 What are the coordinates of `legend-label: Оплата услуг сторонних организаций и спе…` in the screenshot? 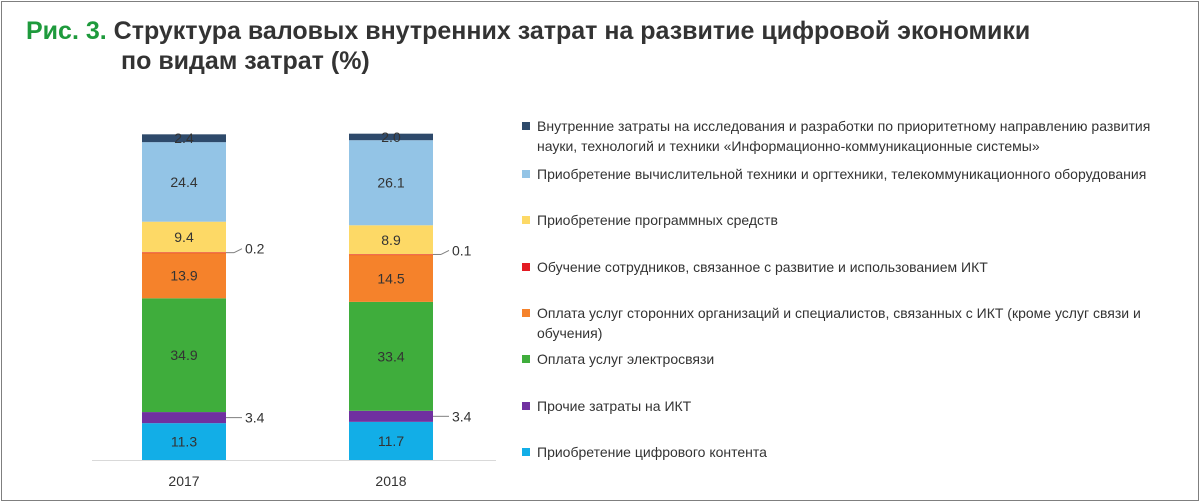 It's located at (839, 323).